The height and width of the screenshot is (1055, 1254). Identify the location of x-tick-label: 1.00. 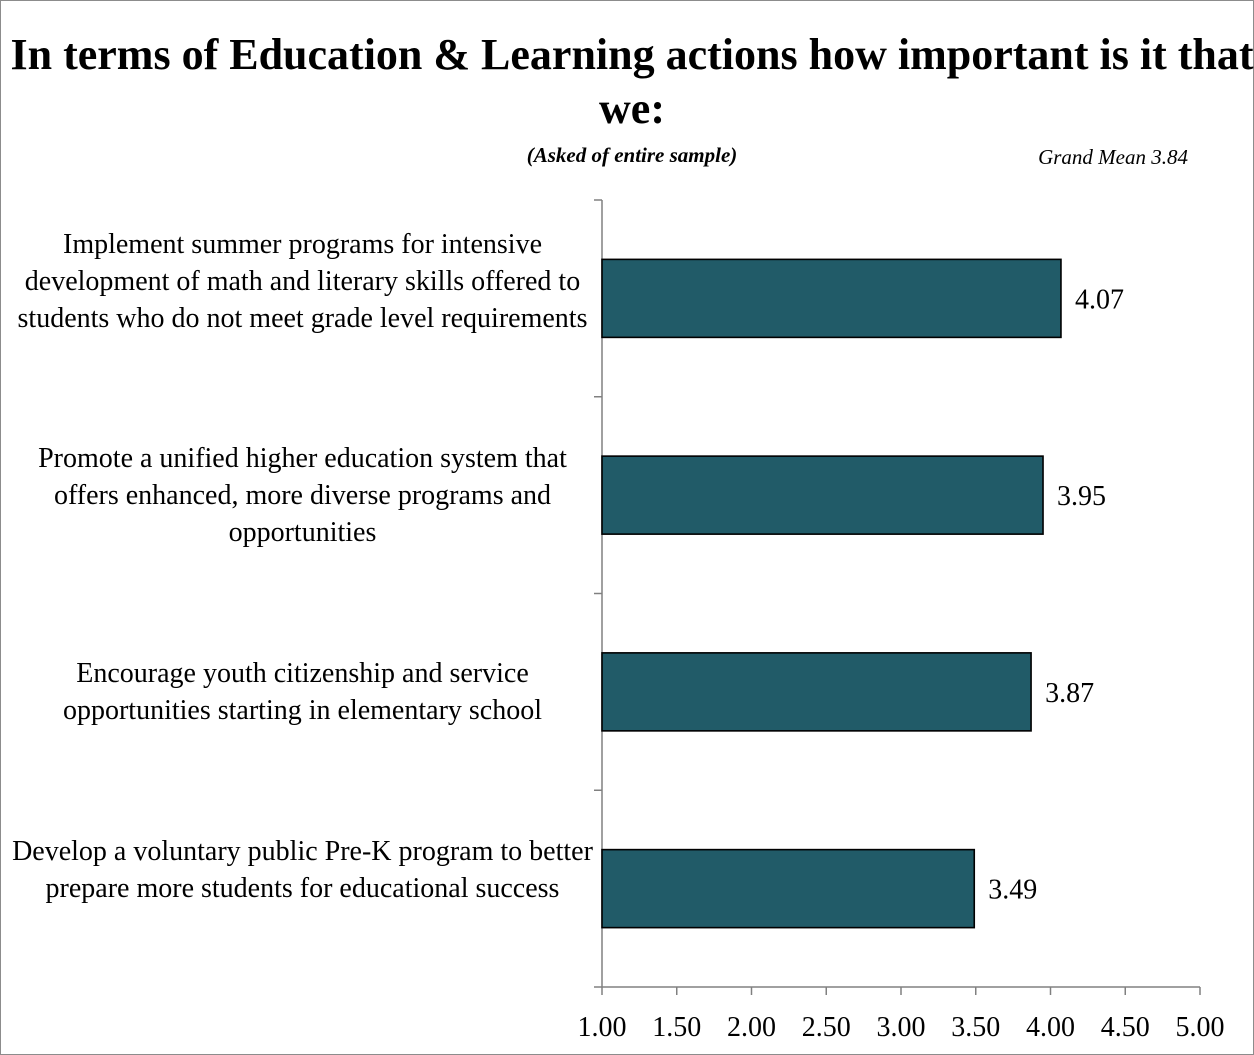
(602, 1027).